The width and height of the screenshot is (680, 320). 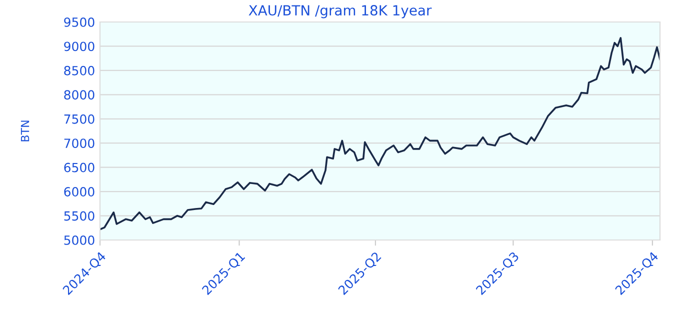 What do you see at coordinates (79, 95) in the screenshot?
I see `y-tick-label: 8000` at bounding box center [79, 95].